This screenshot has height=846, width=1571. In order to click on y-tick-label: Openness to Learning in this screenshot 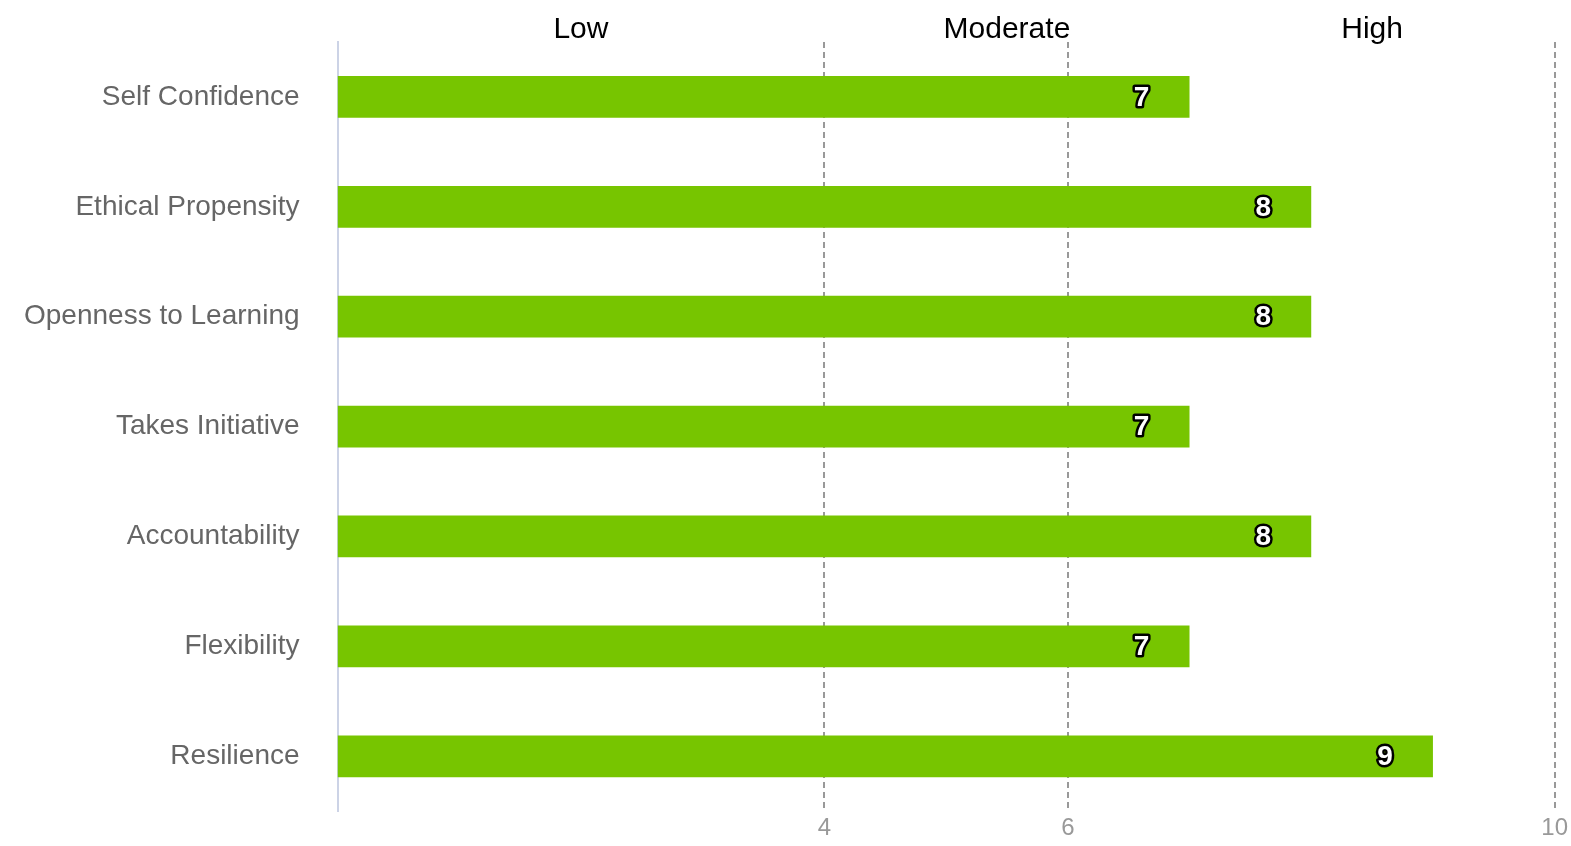, I will do `click(162, 315)`.